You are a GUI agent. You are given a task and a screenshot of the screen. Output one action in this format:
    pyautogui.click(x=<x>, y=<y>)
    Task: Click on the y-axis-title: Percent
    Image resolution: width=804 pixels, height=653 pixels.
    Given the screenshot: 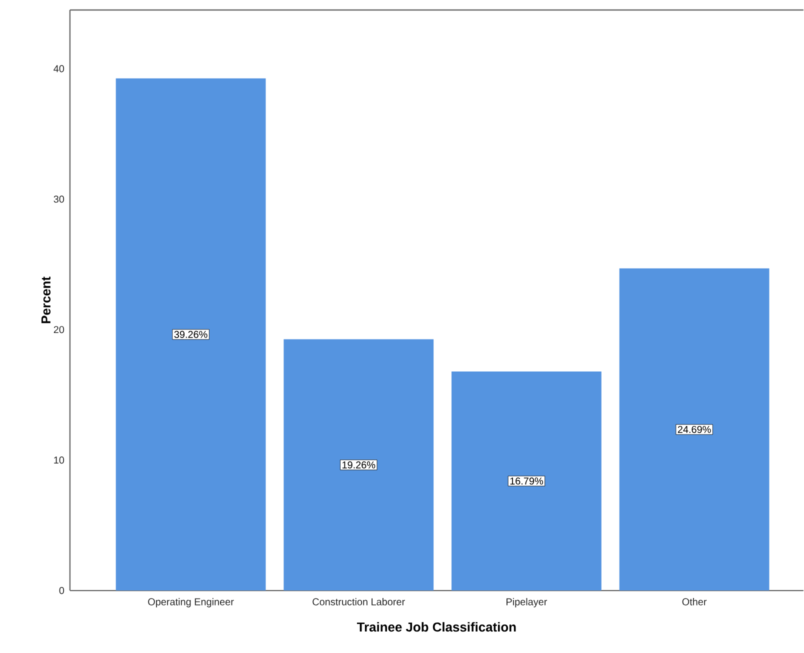 What is the action you would take?
    pyautogui.click(x=46, y=300)
    